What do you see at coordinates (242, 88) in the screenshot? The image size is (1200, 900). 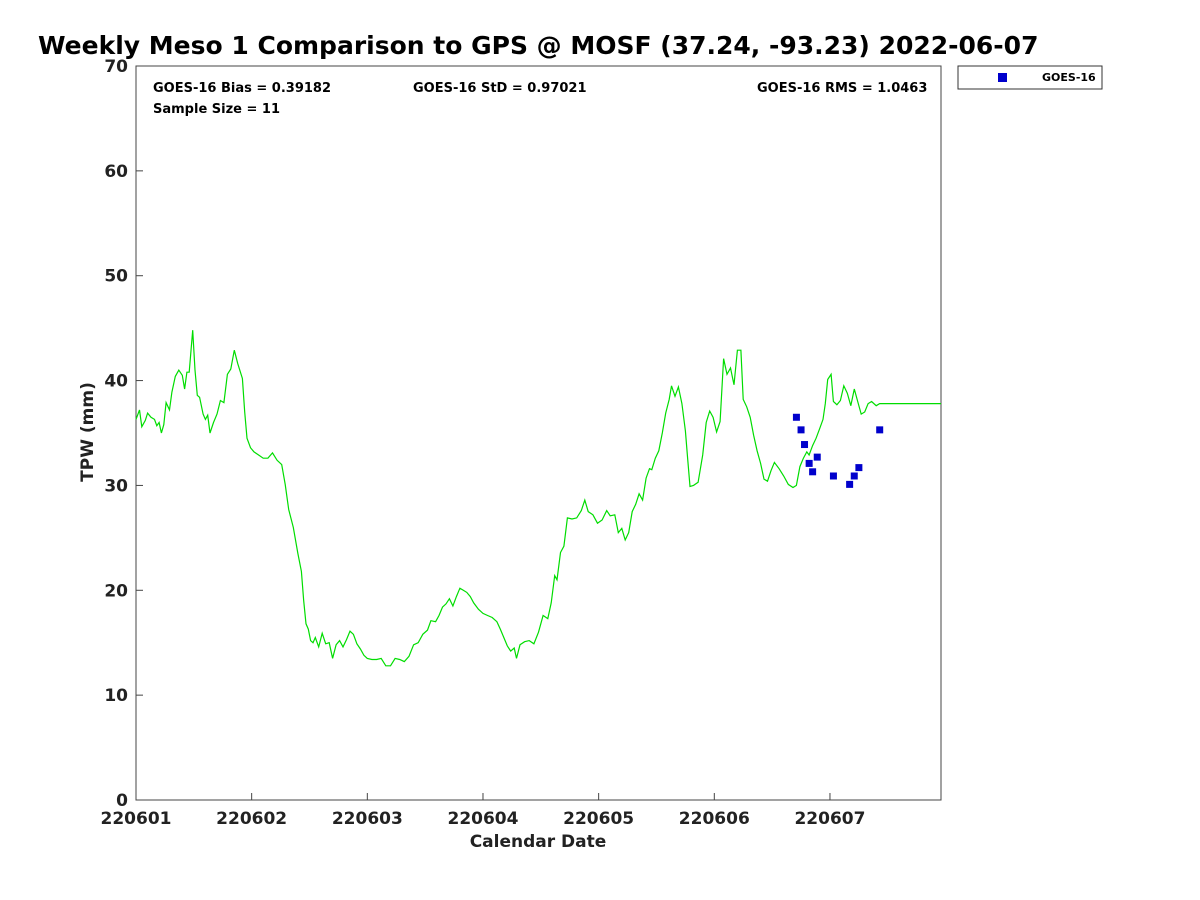 I see `stat-bias: GOES-16 Bias = 0.39182` at bounding box center [242, 88].